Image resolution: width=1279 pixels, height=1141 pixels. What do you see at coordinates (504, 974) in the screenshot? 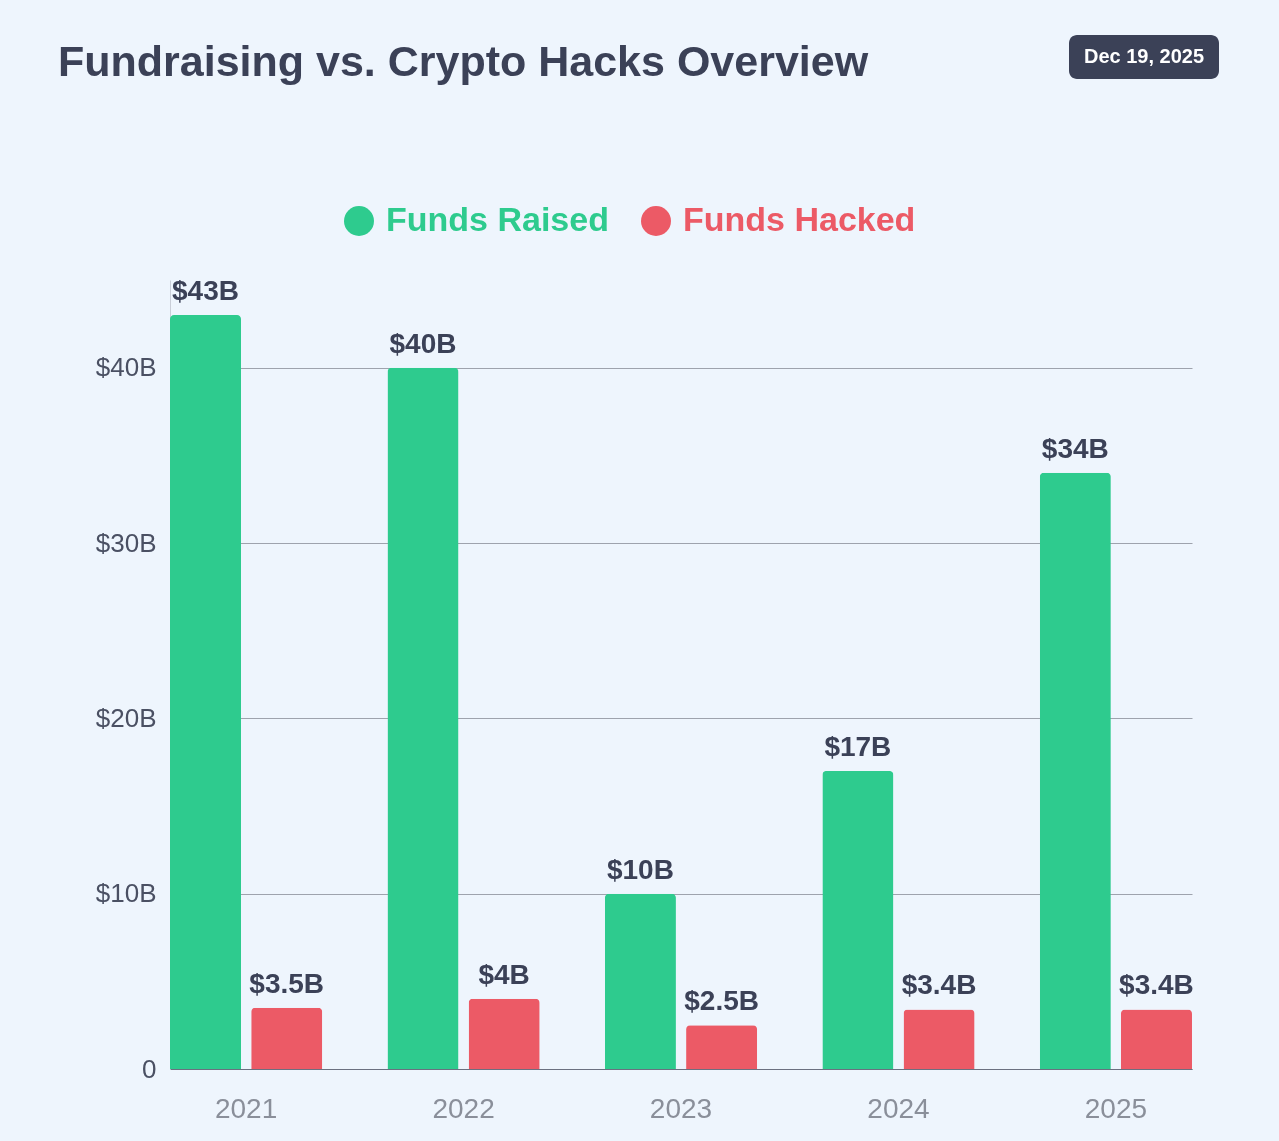
I see `data-label: $4B` at bounding box center [504, 974].